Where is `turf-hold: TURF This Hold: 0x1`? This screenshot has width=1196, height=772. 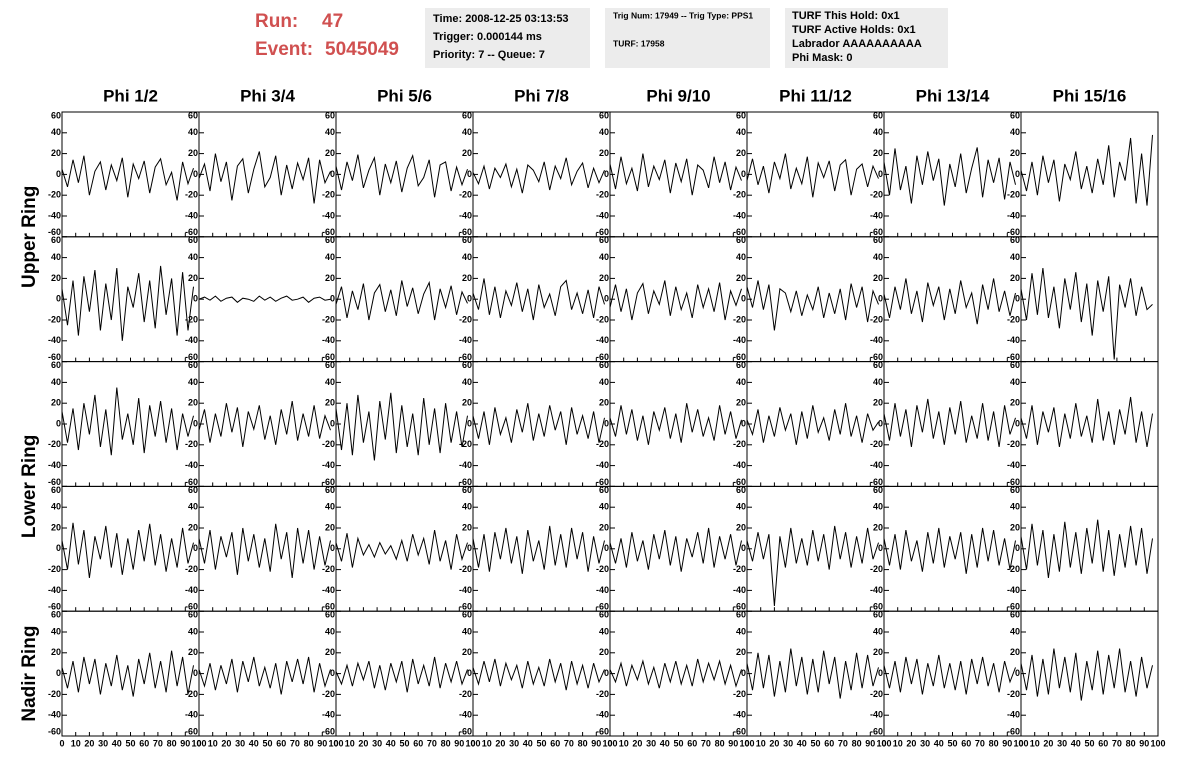 turf-hold: TURF This Hold: 0x1 is located at coordinates (846, 16).